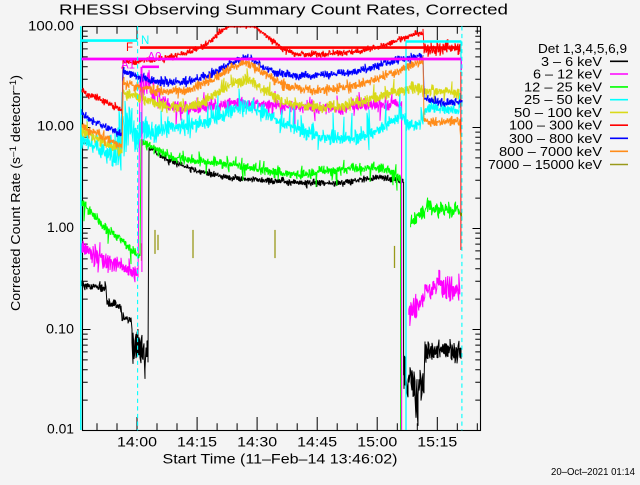 The image size is (640, 485). I want to click on svg-text: 14:00, so click(137, 442).